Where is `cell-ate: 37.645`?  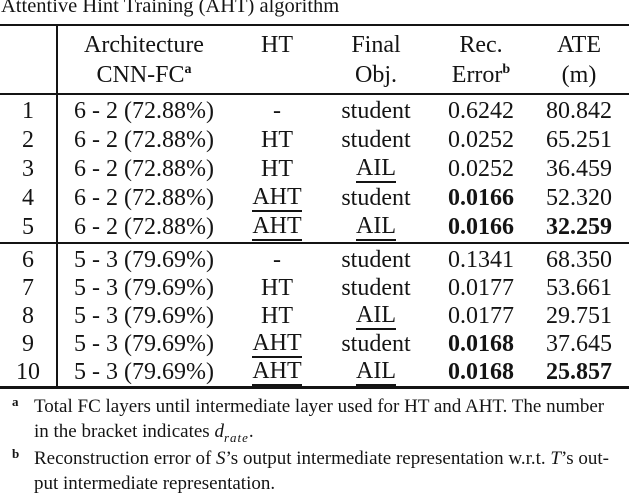
cell-ate: 37.645 is located at coordinates (579, 343).